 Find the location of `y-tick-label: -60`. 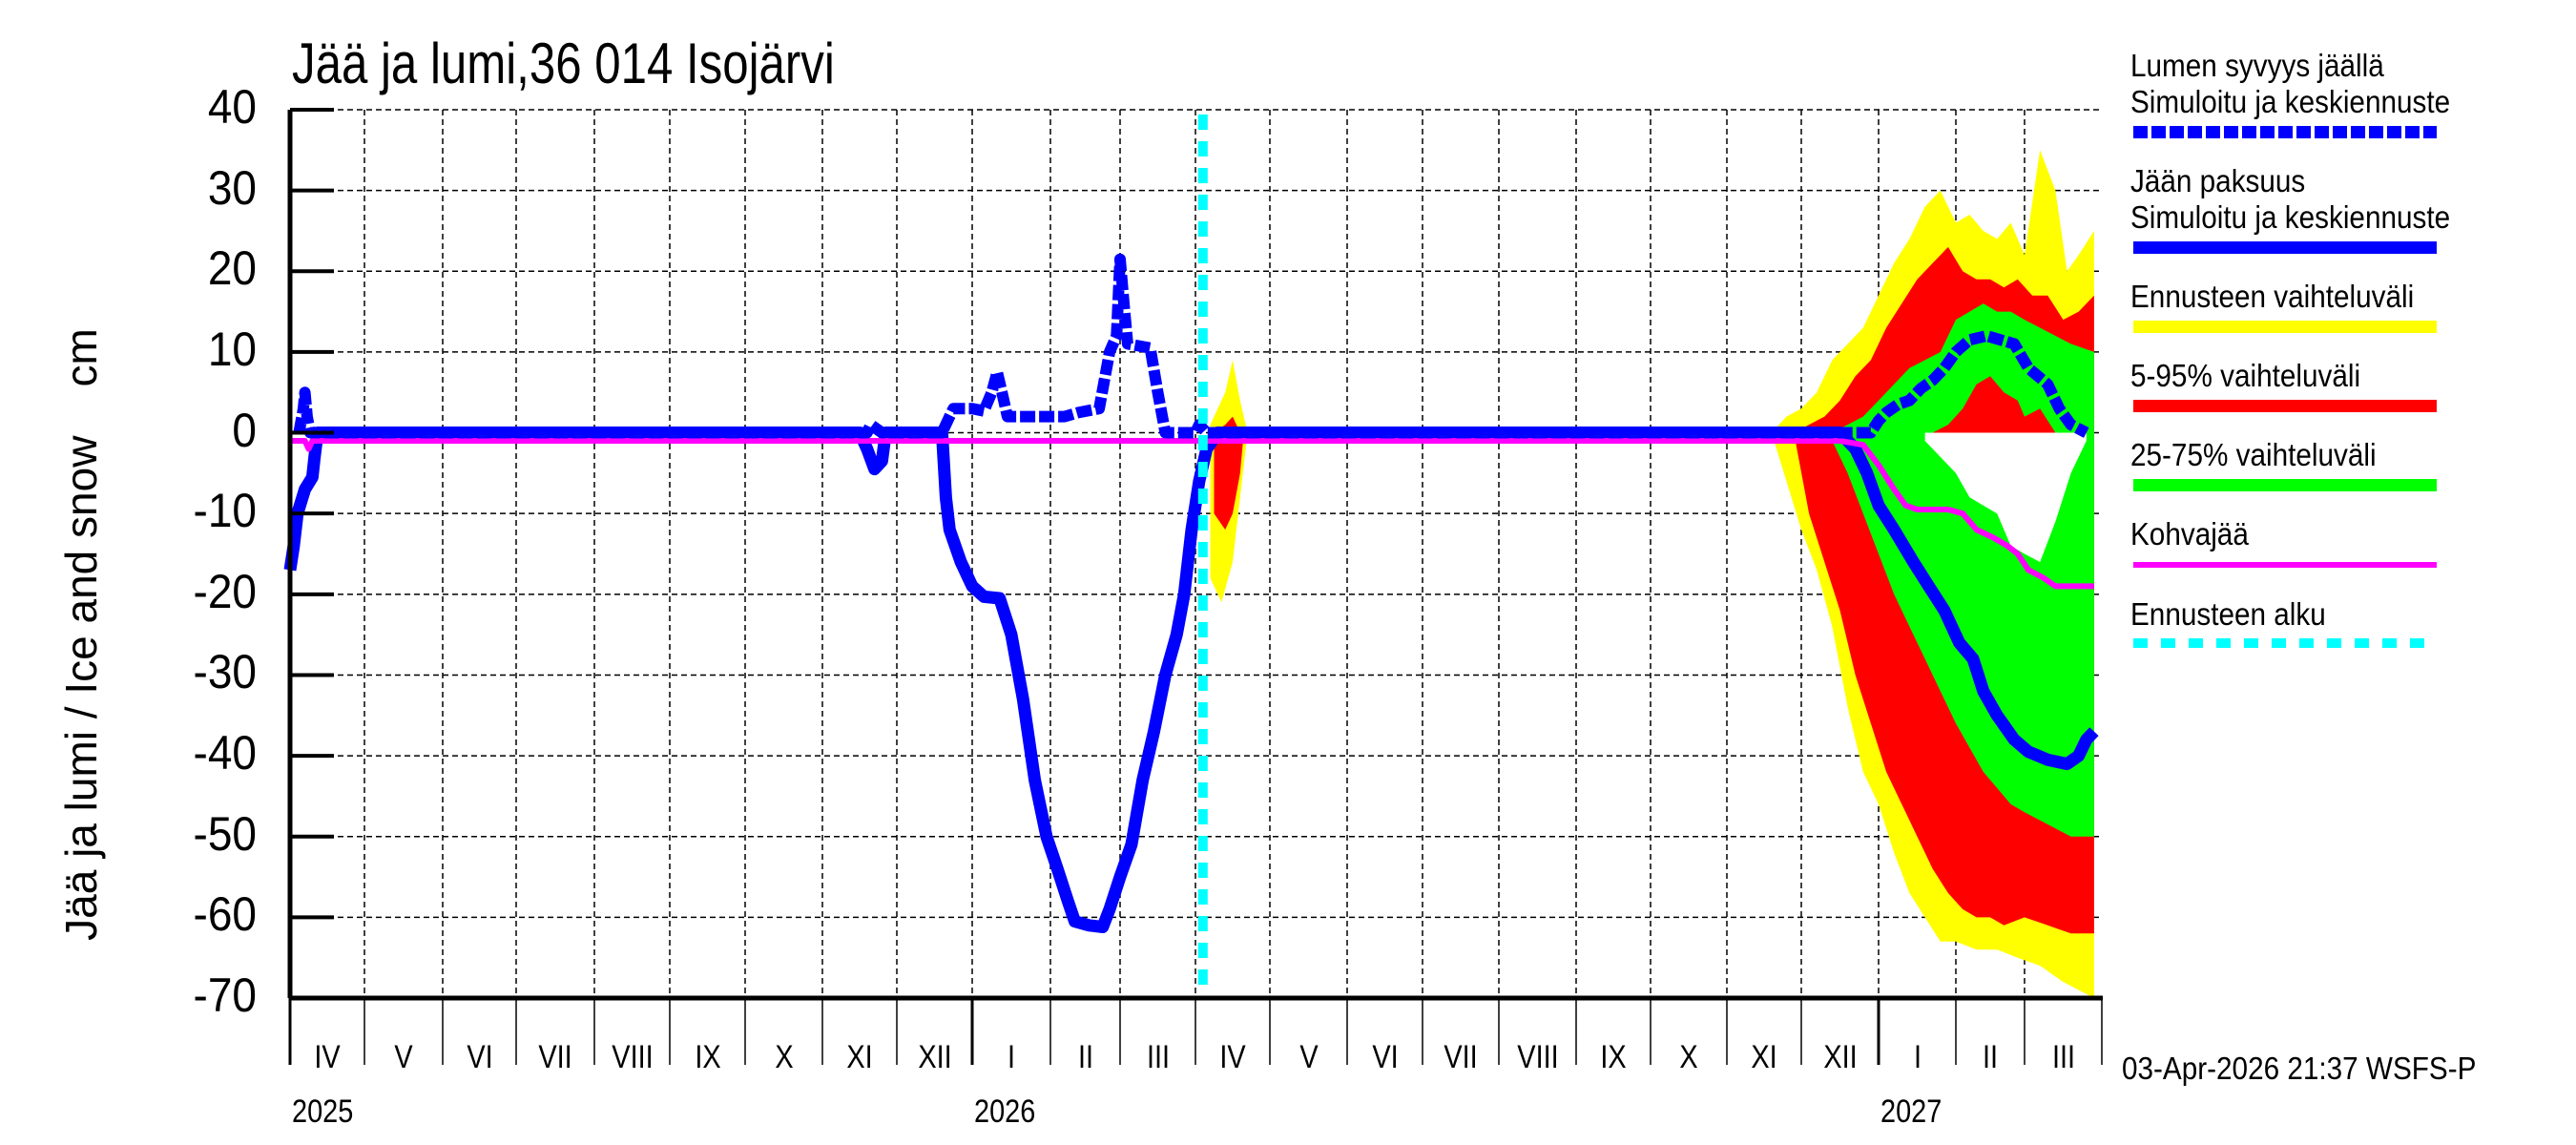

y-tick-label: -60 is located at coordinates (225, 914).